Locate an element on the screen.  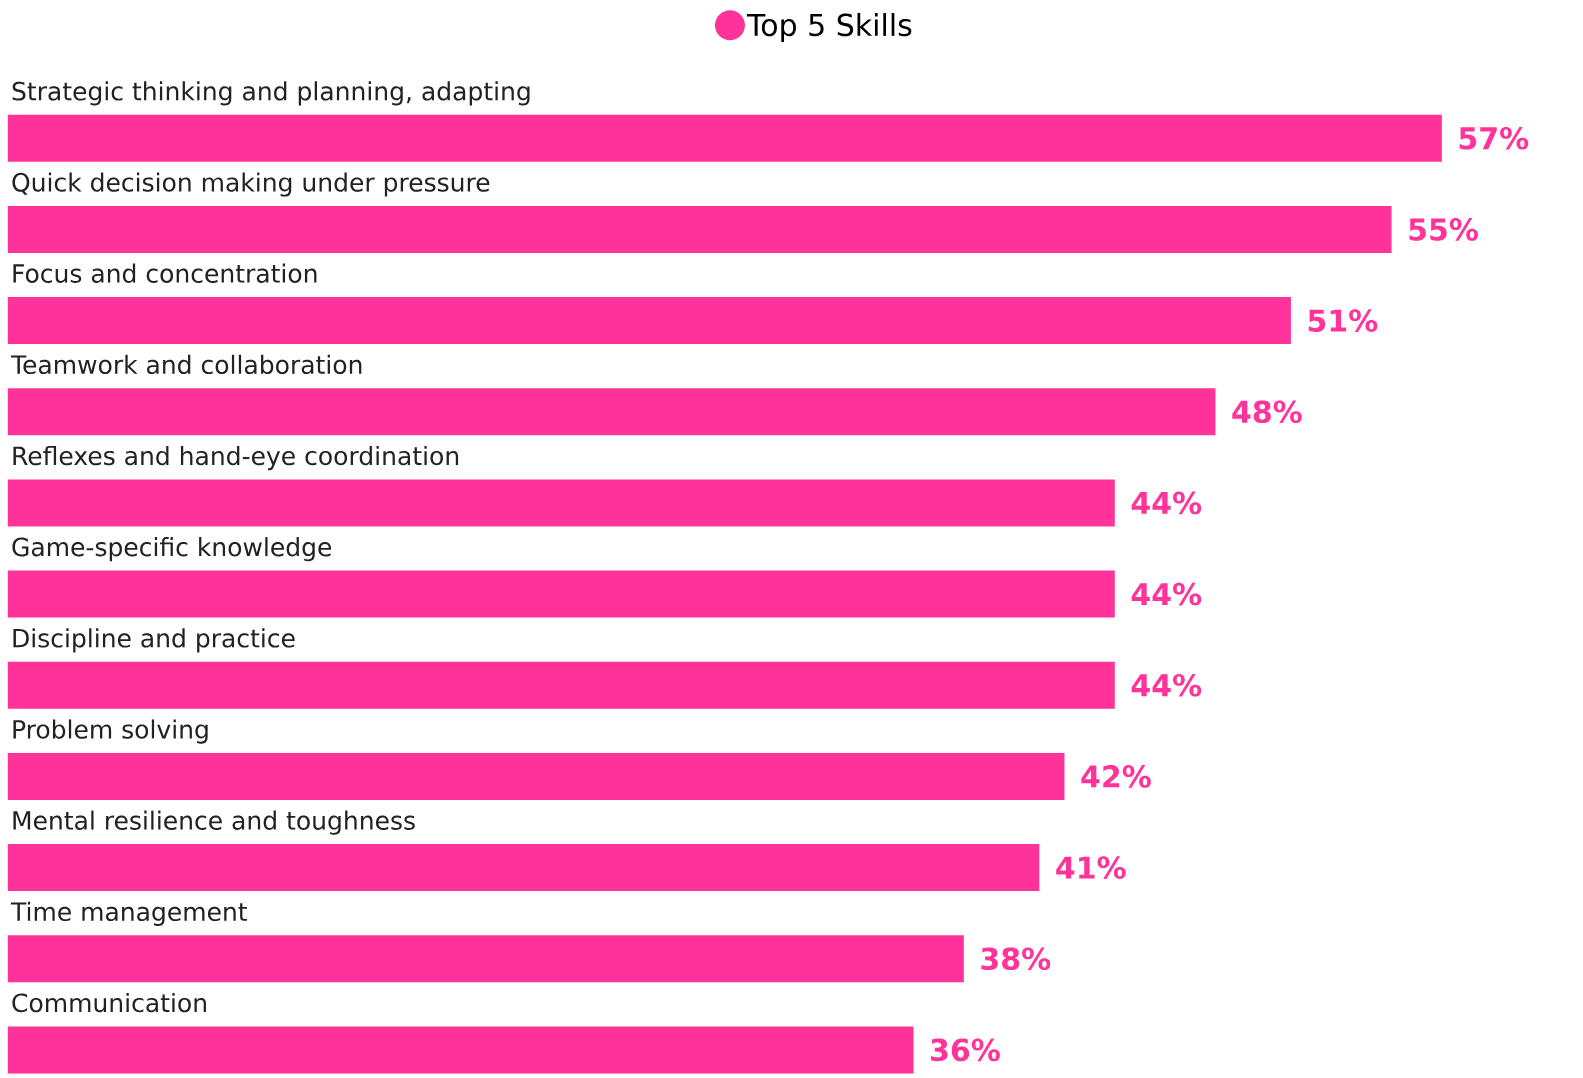
data-label: 41% is located at coordinates (1091, 867).